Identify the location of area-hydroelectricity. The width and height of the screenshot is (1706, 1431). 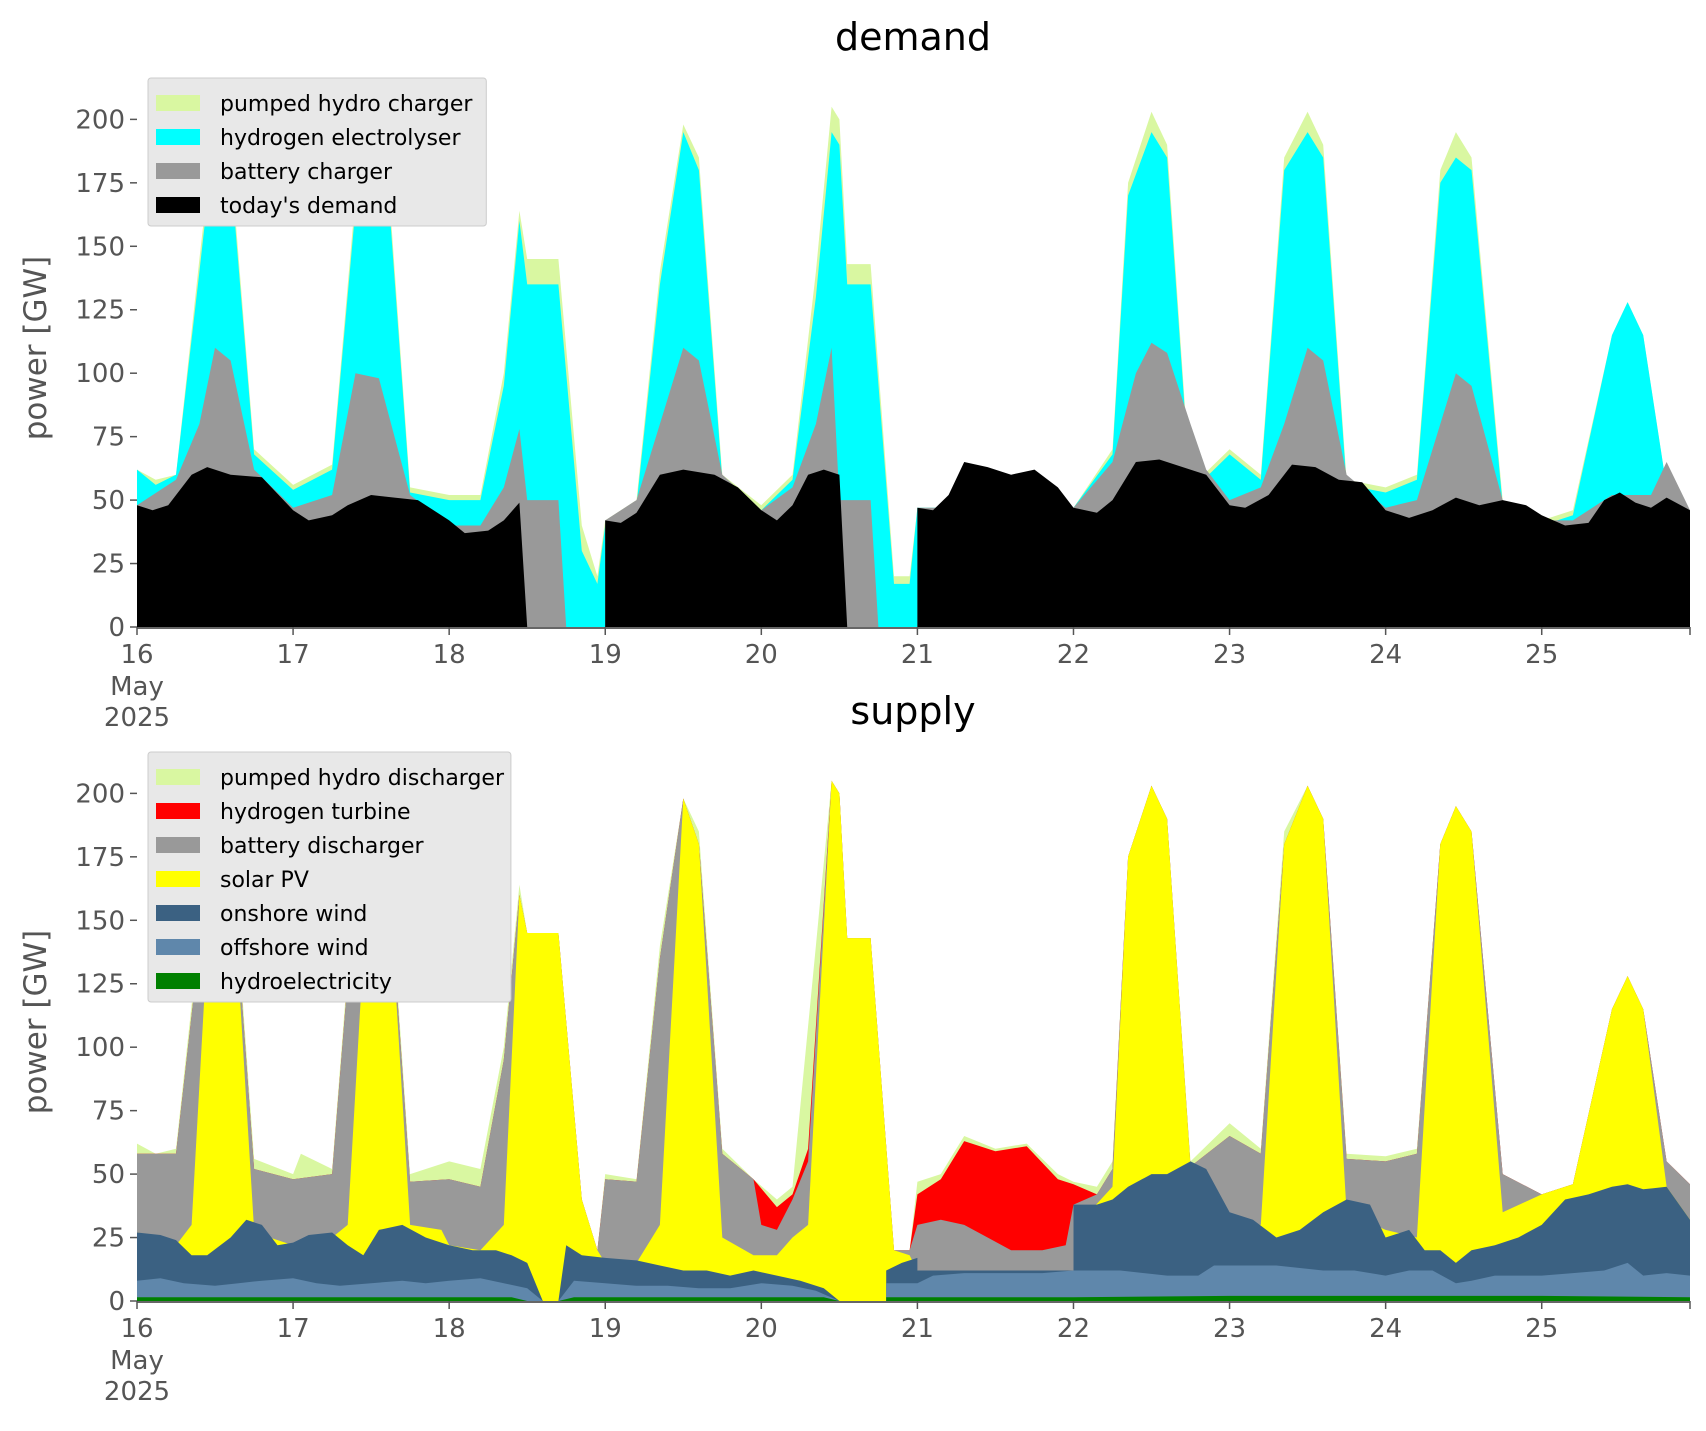
(913, 1298).